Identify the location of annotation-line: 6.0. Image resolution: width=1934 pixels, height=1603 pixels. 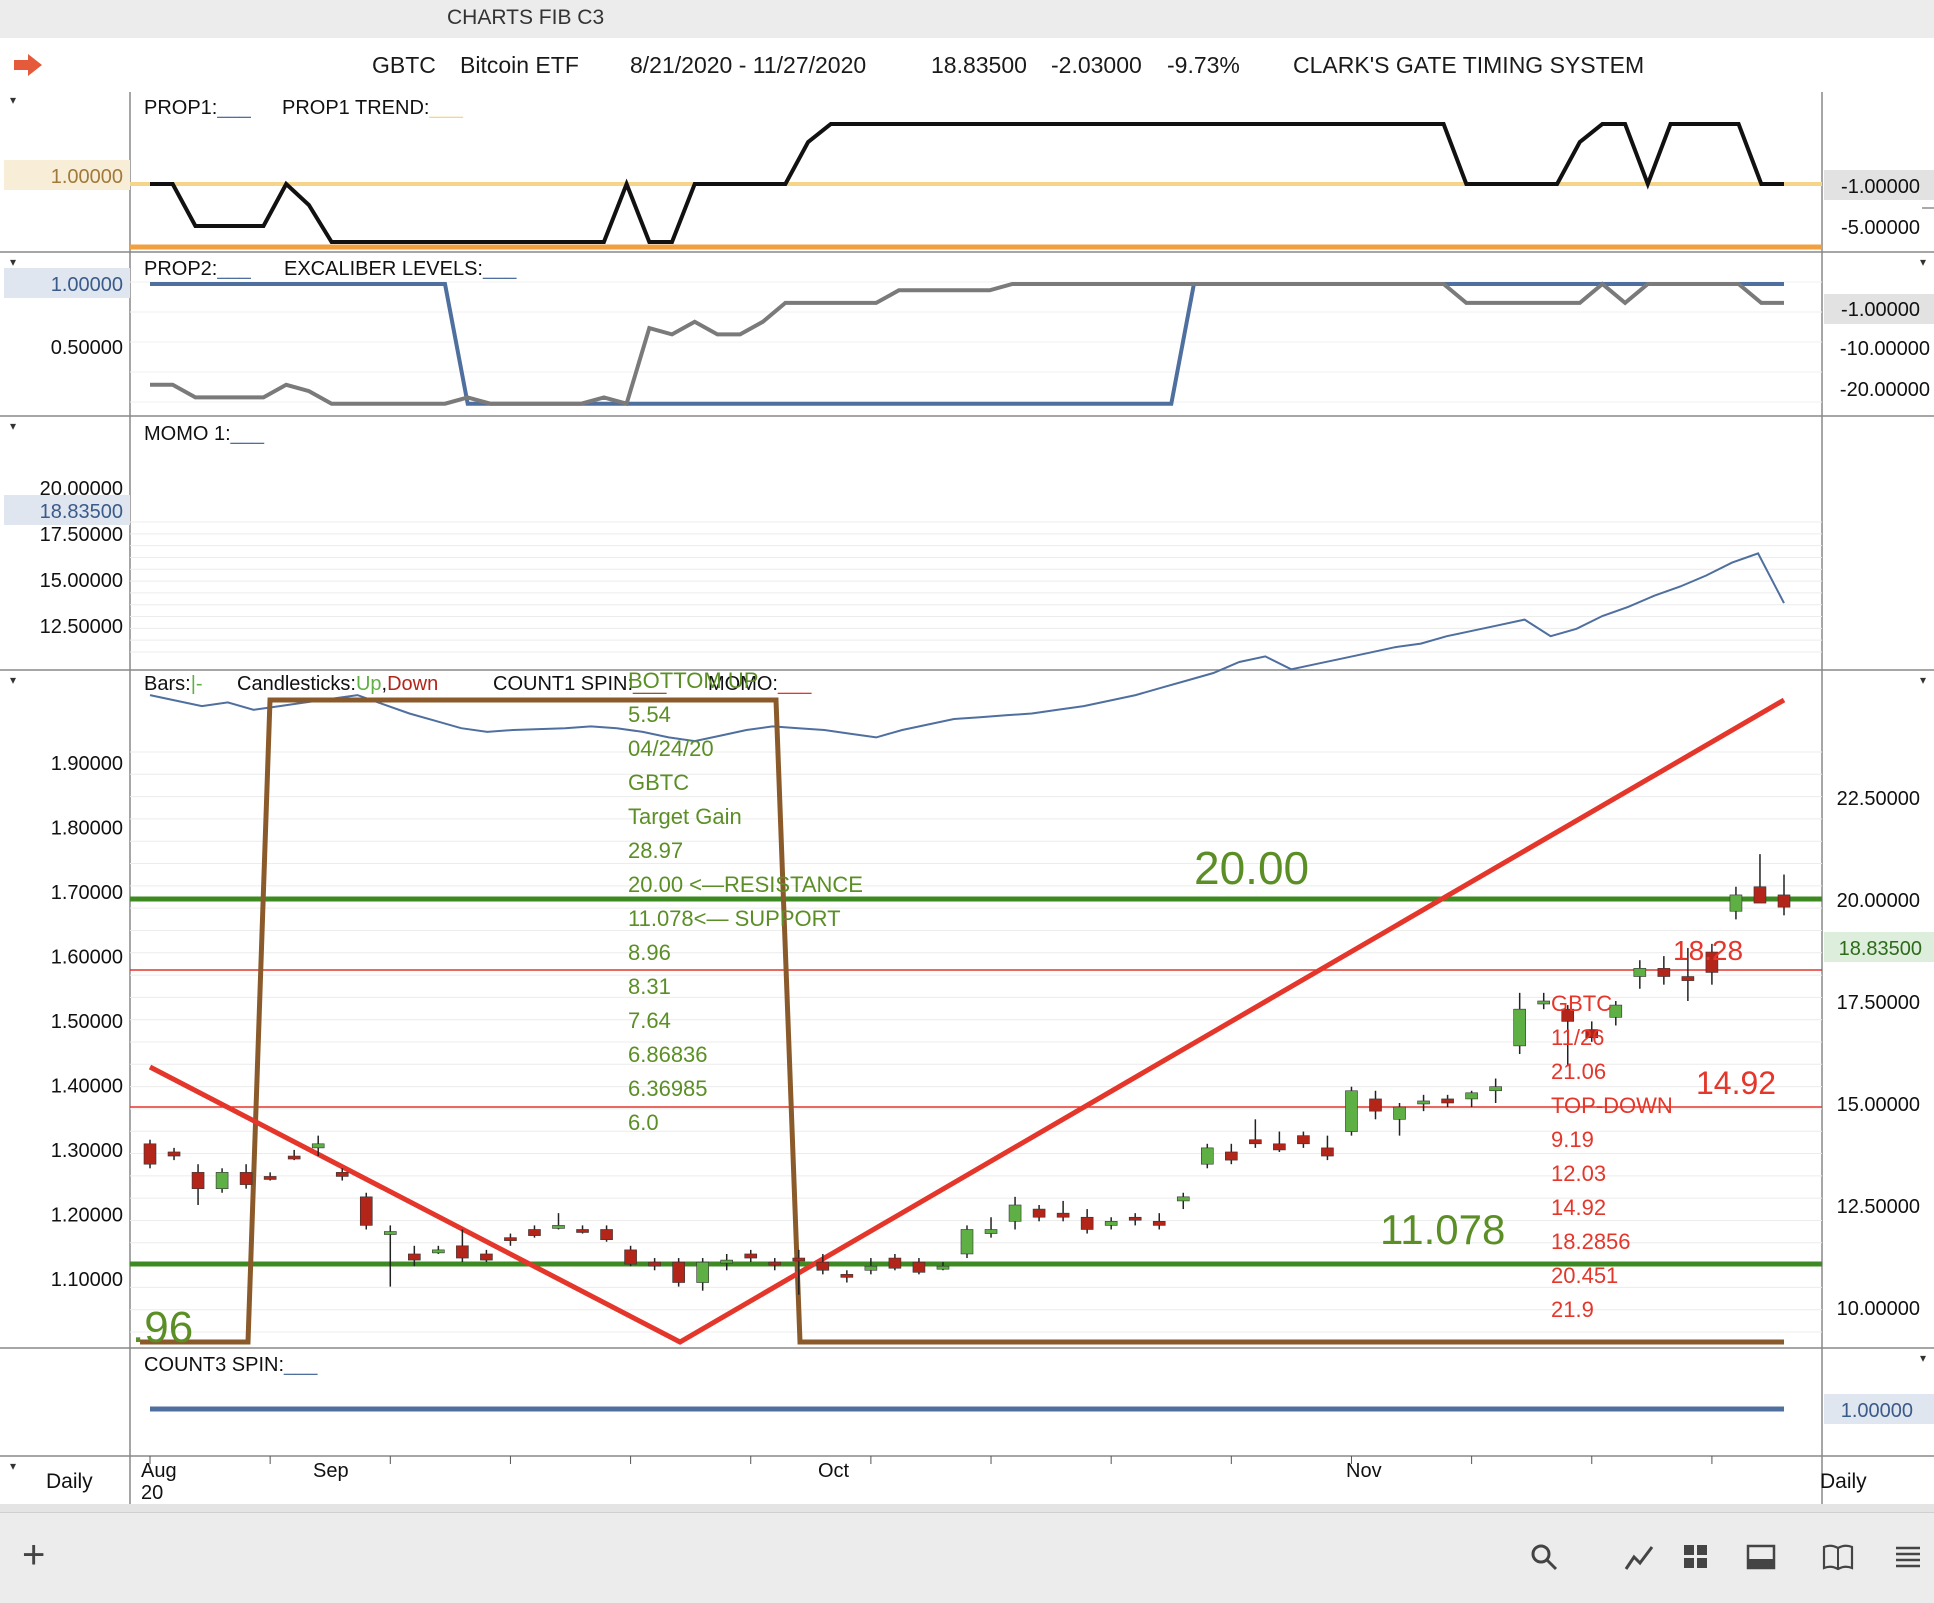
(643, 1122).